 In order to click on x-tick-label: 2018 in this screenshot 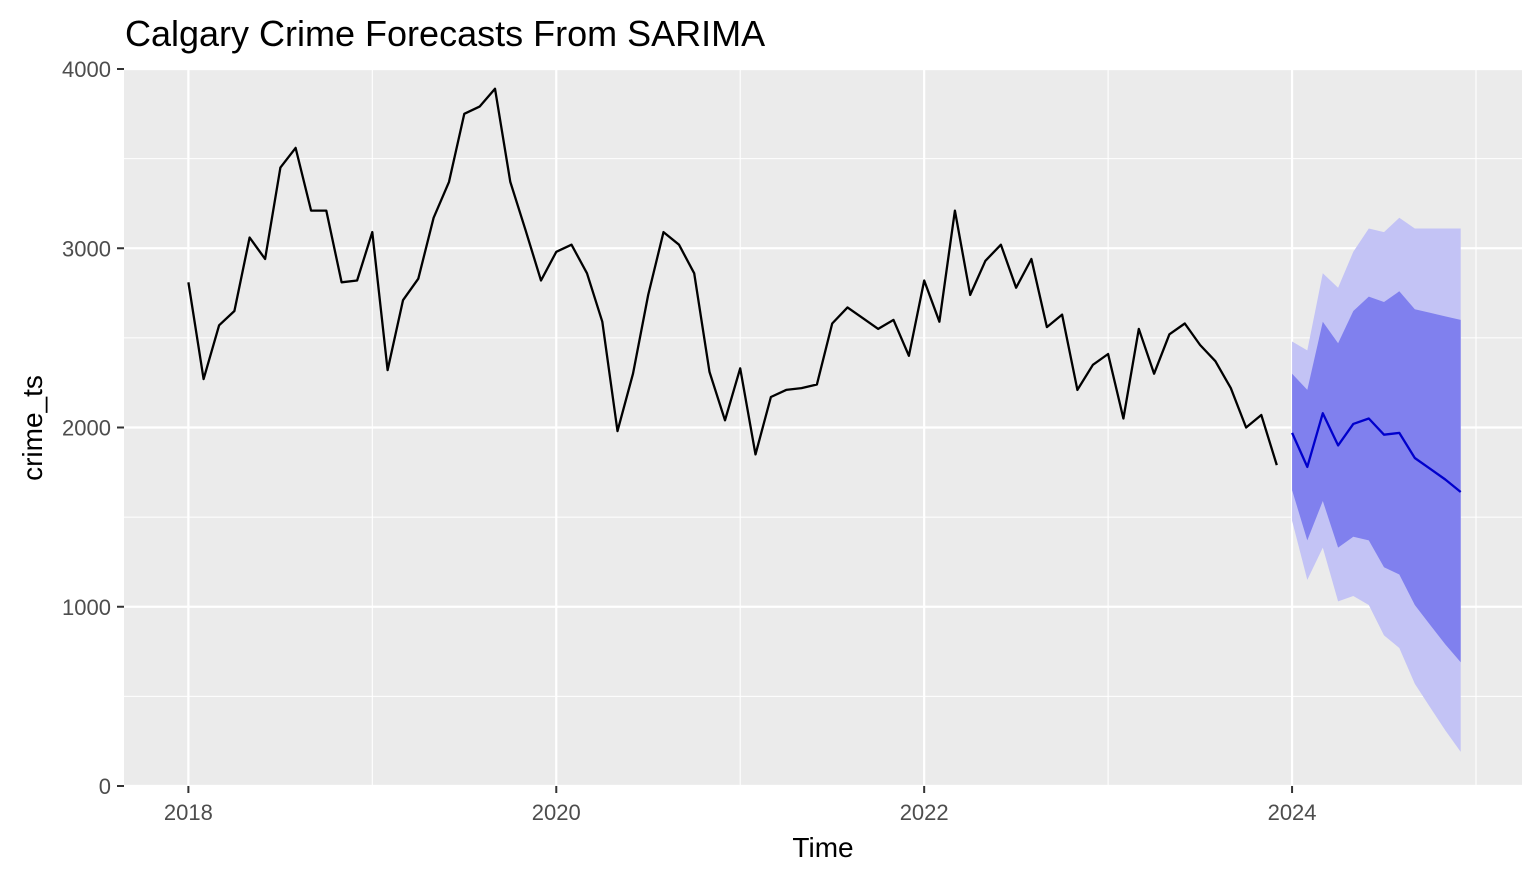, I will do `click(188, 812)`.